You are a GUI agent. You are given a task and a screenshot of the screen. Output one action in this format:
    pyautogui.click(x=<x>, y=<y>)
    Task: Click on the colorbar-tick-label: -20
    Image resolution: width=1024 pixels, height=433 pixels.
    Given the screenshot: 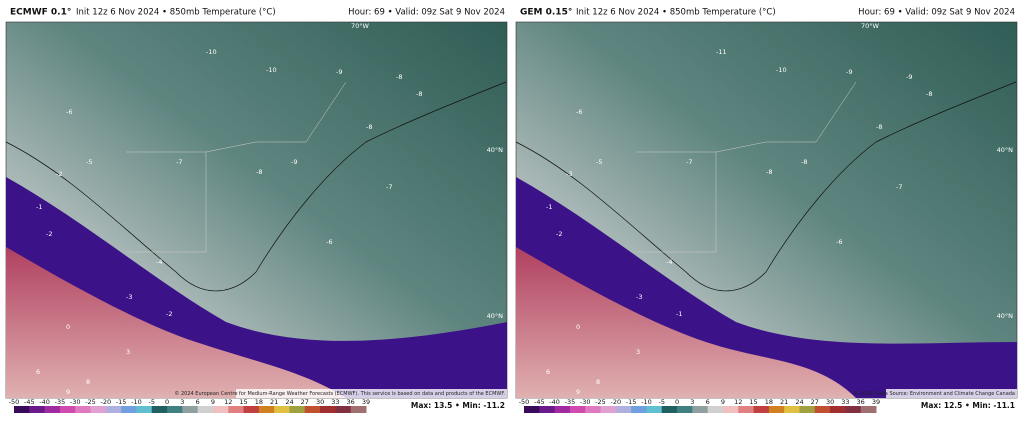 What is the action you would take?
    pyautogui.click(x=616, y=402)
    